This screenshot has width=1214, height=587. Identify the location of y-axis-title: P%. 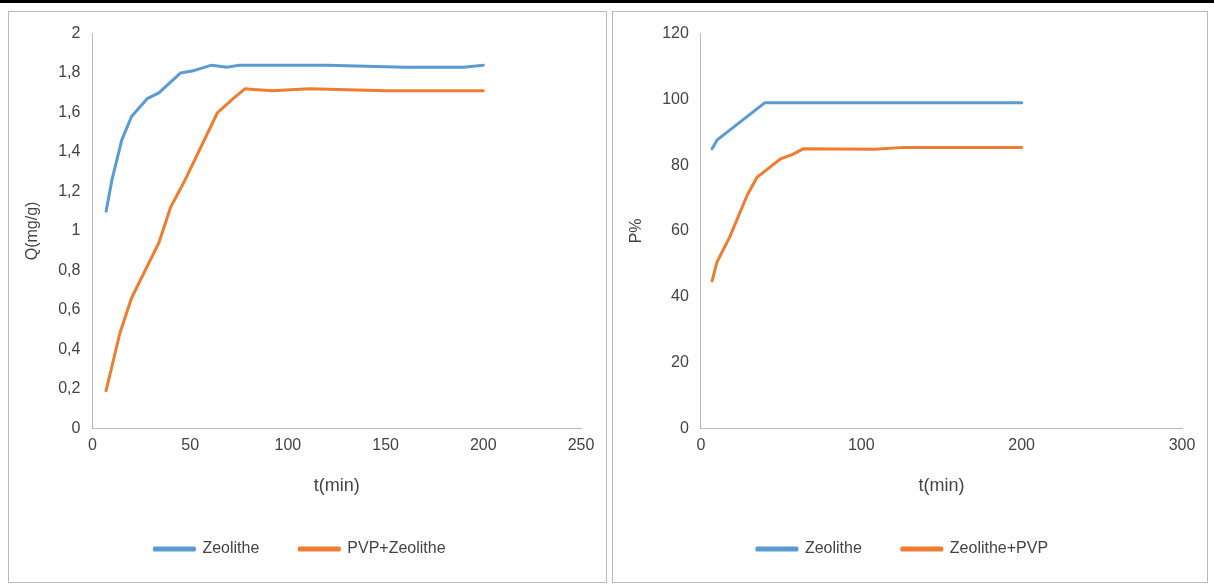
(636, 231).